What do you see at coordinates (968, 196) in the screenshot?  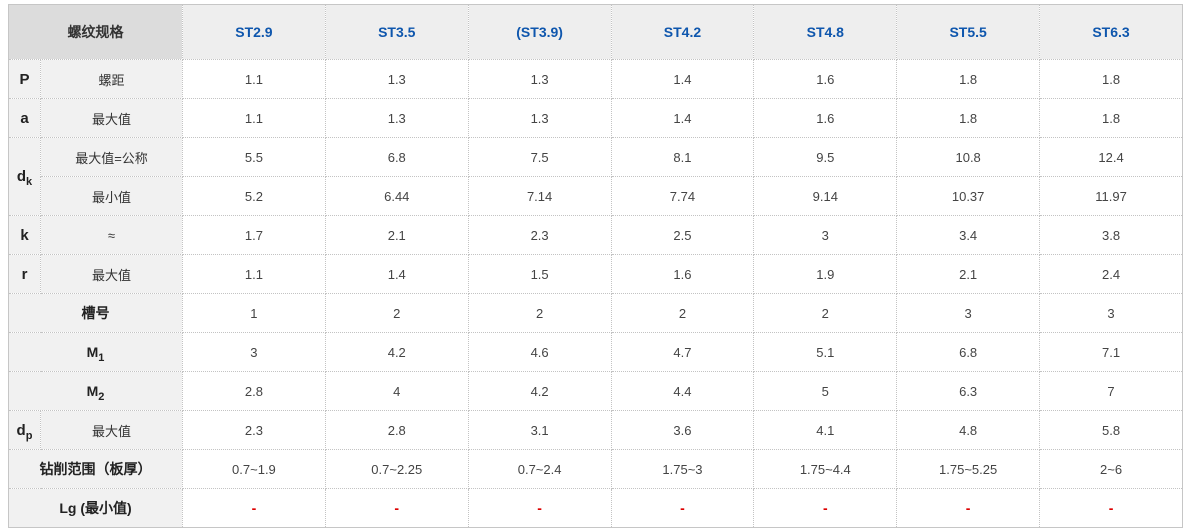 I see `value-cell: 10.37` at bounding box center [968, 196].